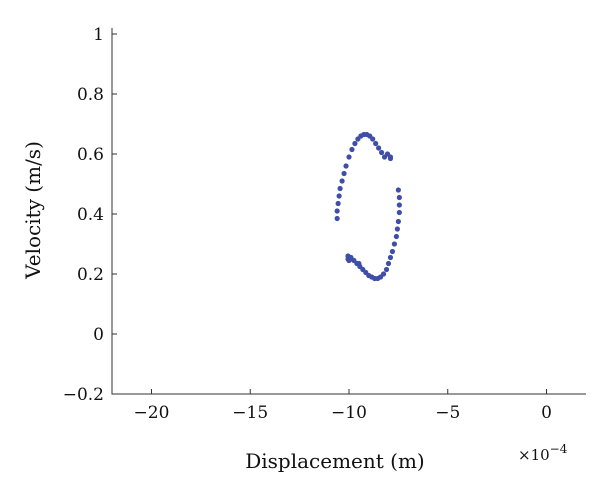 The image size is (600, 494). Describe the element at coordinates (349, 413) in the screenshot. I see `x-tick-label: −10` at that location.